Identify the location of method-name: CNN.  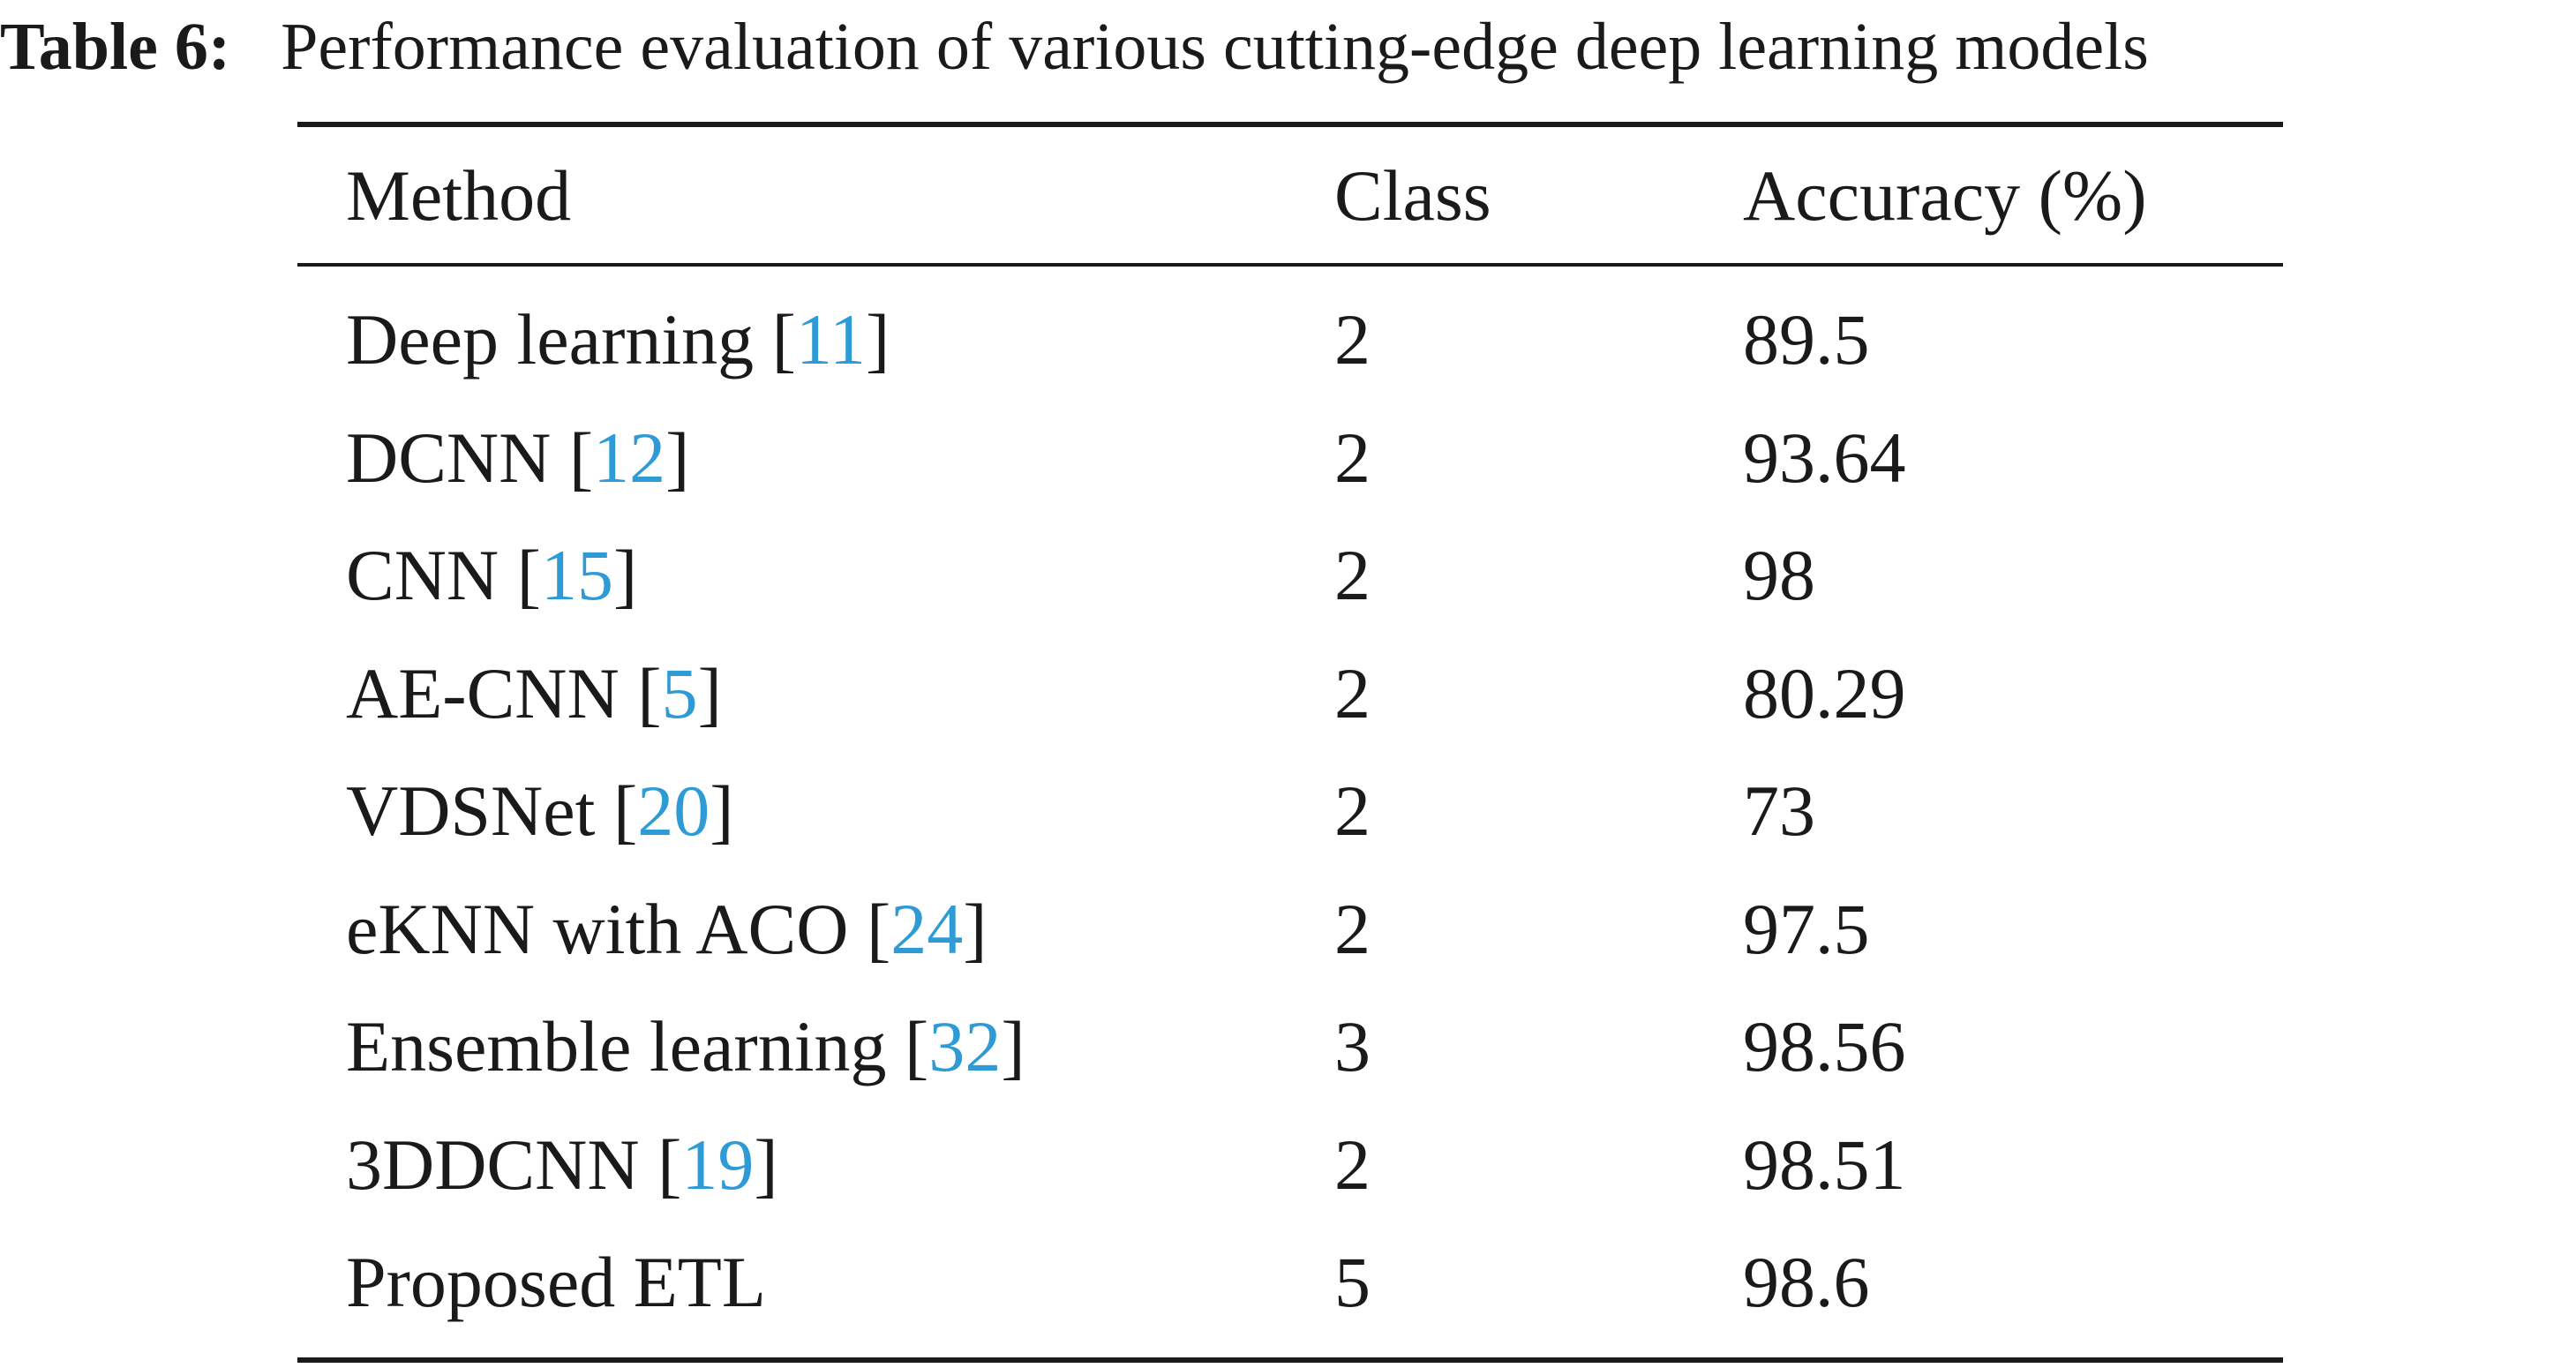
(422, 575).